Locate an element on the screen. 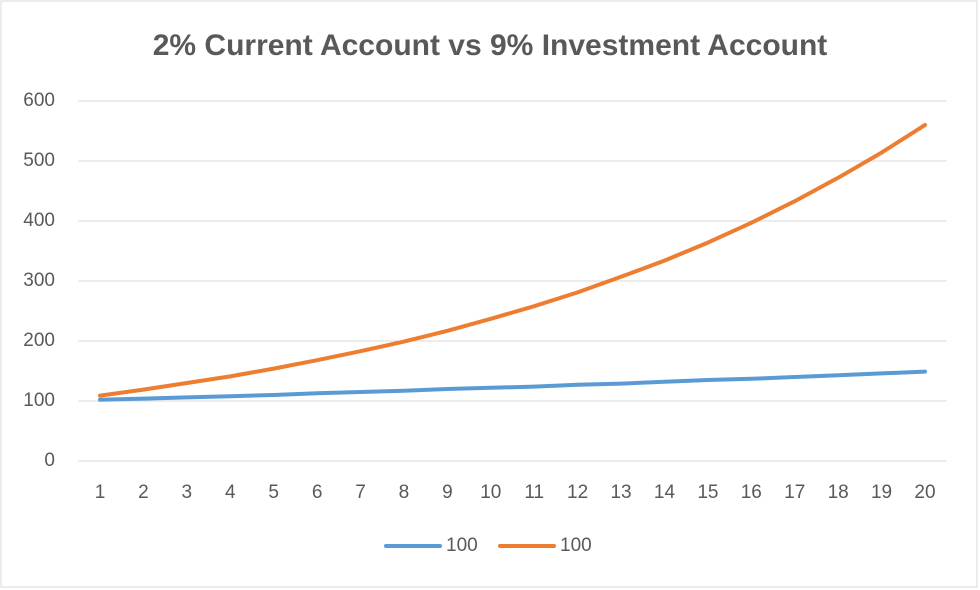 This screenshot has width=980, height=590. x-tick-label: 20 is located at coordinates (924, 492).